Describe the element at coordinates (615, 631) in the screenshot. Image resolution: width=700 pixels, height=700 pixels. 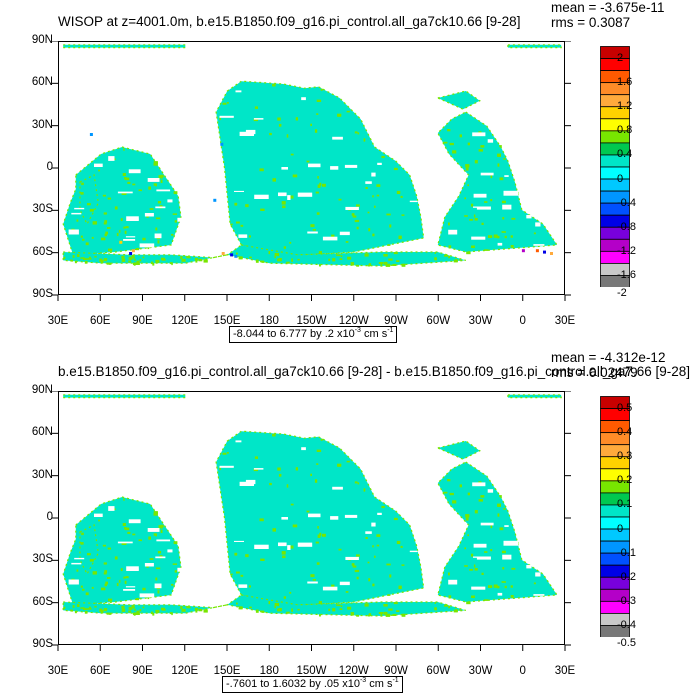
I see `colorbar-swatch` at that location.